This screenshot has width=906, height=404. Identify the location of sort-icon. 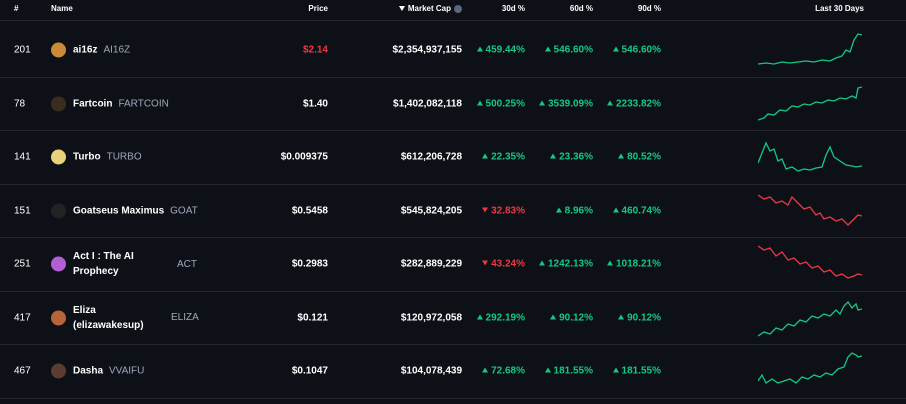
(401, 8).